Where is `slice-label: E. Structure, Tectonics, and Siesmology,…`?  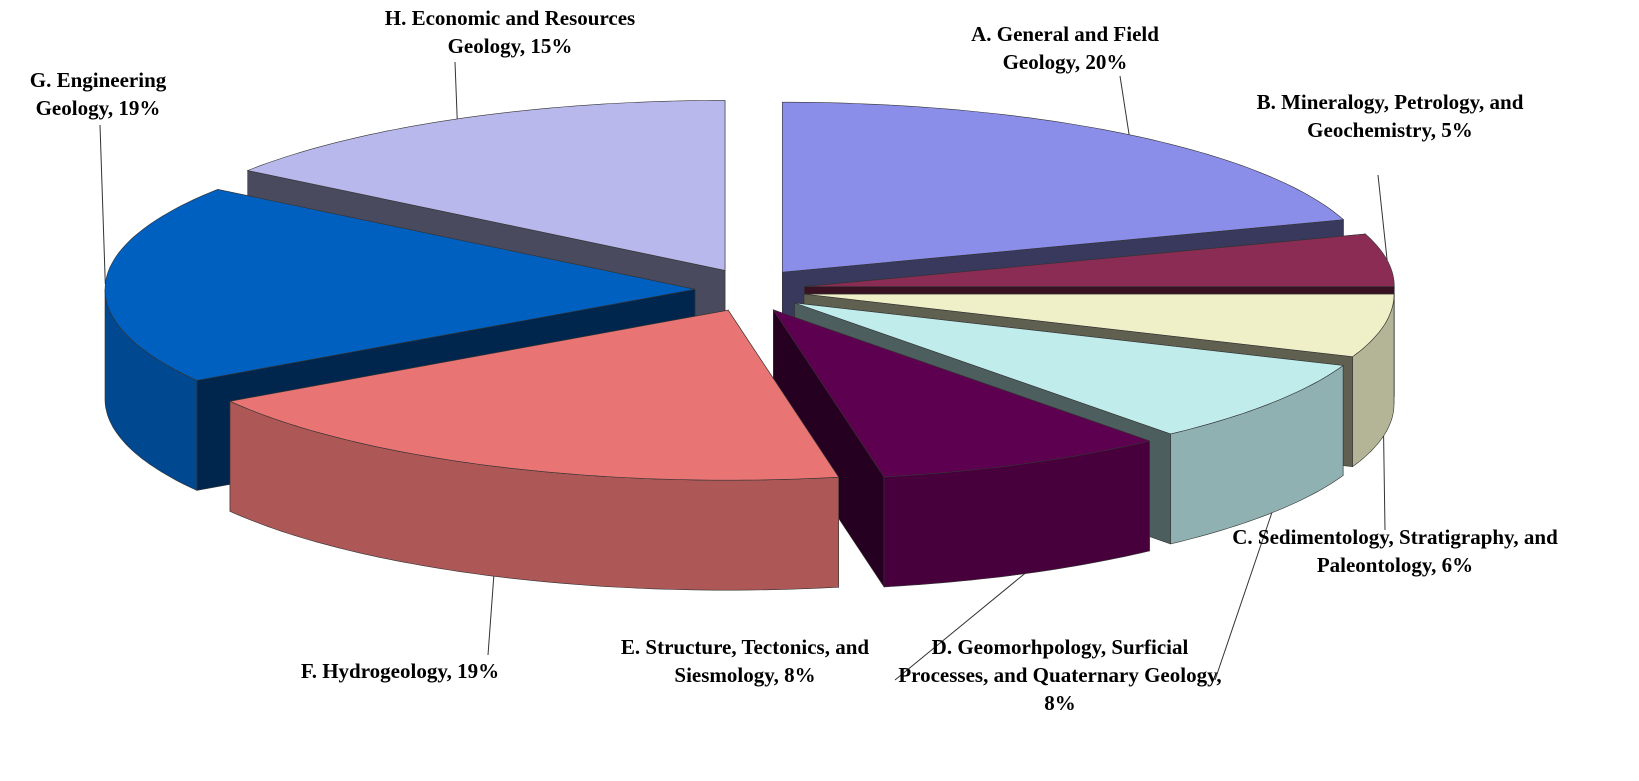
slice-label: E. Structure, Tectonics, and Siesmology,… is located at coordinates (745, 661).